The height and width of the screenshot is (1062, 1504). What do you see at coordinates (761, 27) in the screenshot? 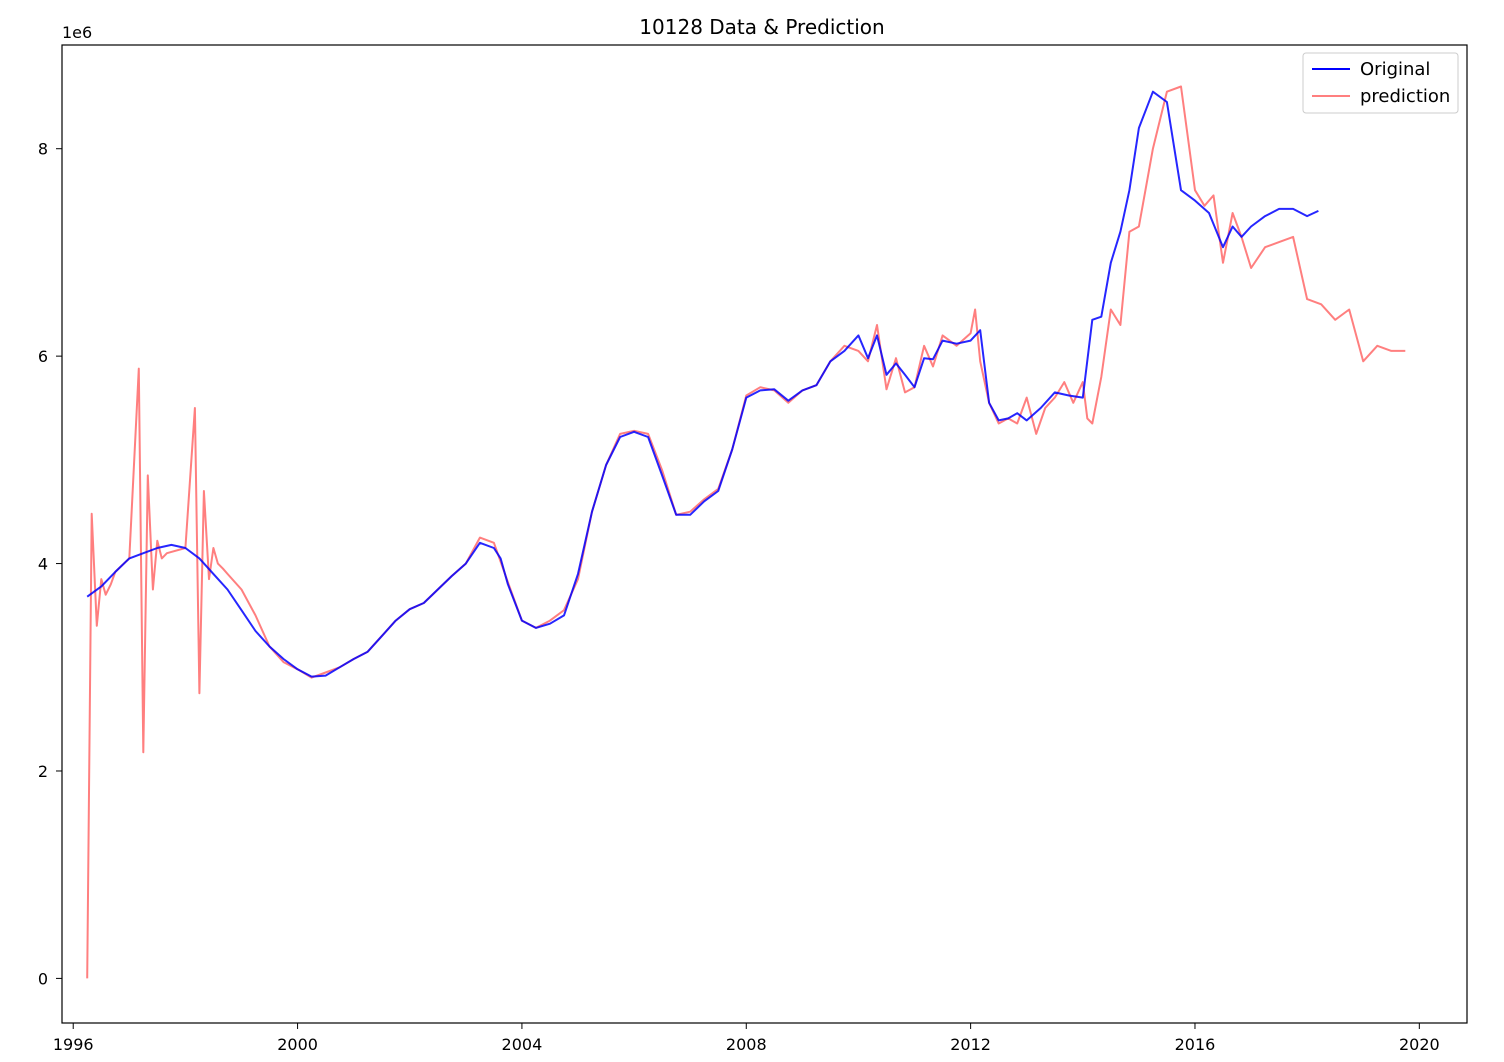
I see `chart-title: 10128 Data & Prediction` at bounding box center [761, 27].